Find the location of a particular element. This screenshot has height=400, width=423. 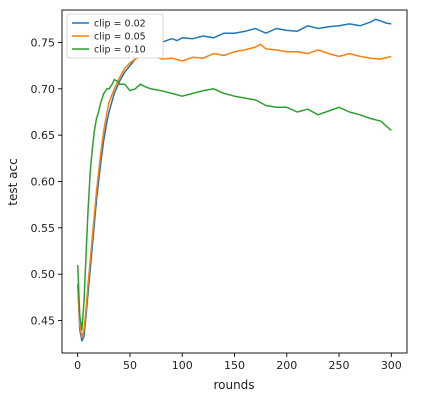

x-tick-label: 200 is located at coordinates (286, 365).